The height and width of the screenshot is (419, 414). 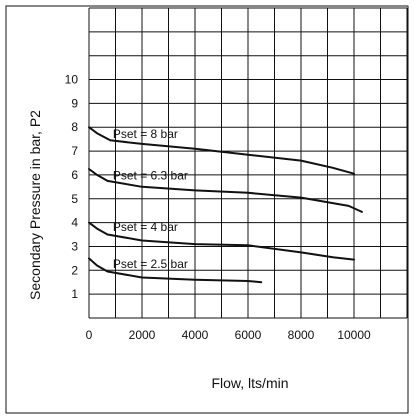 I want to click on x-tick-label: 0, so click(x=89, y=335).